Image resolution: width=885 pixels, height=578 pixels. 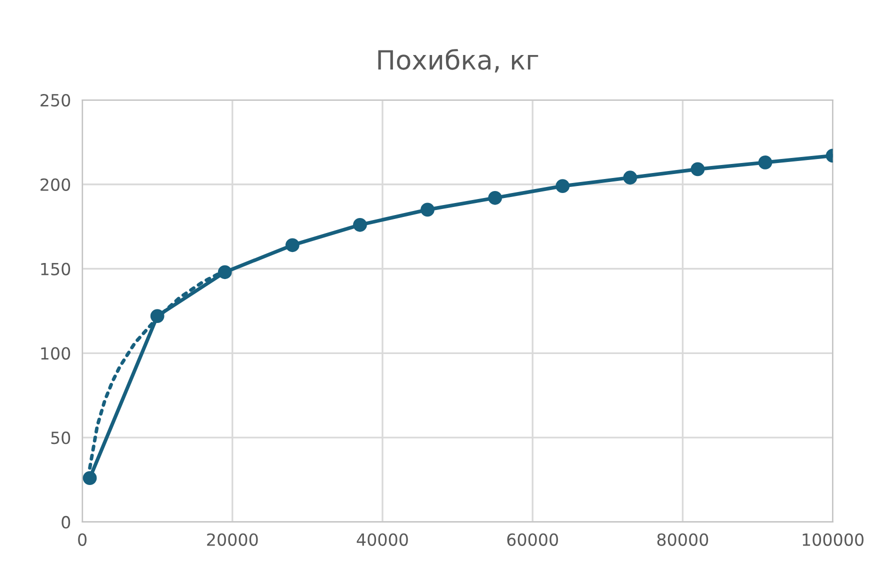 What do you see at coordinates (382, 539) in the screenshot?
I see `x-tick-label: 40000` at bounding box center [382, 539].